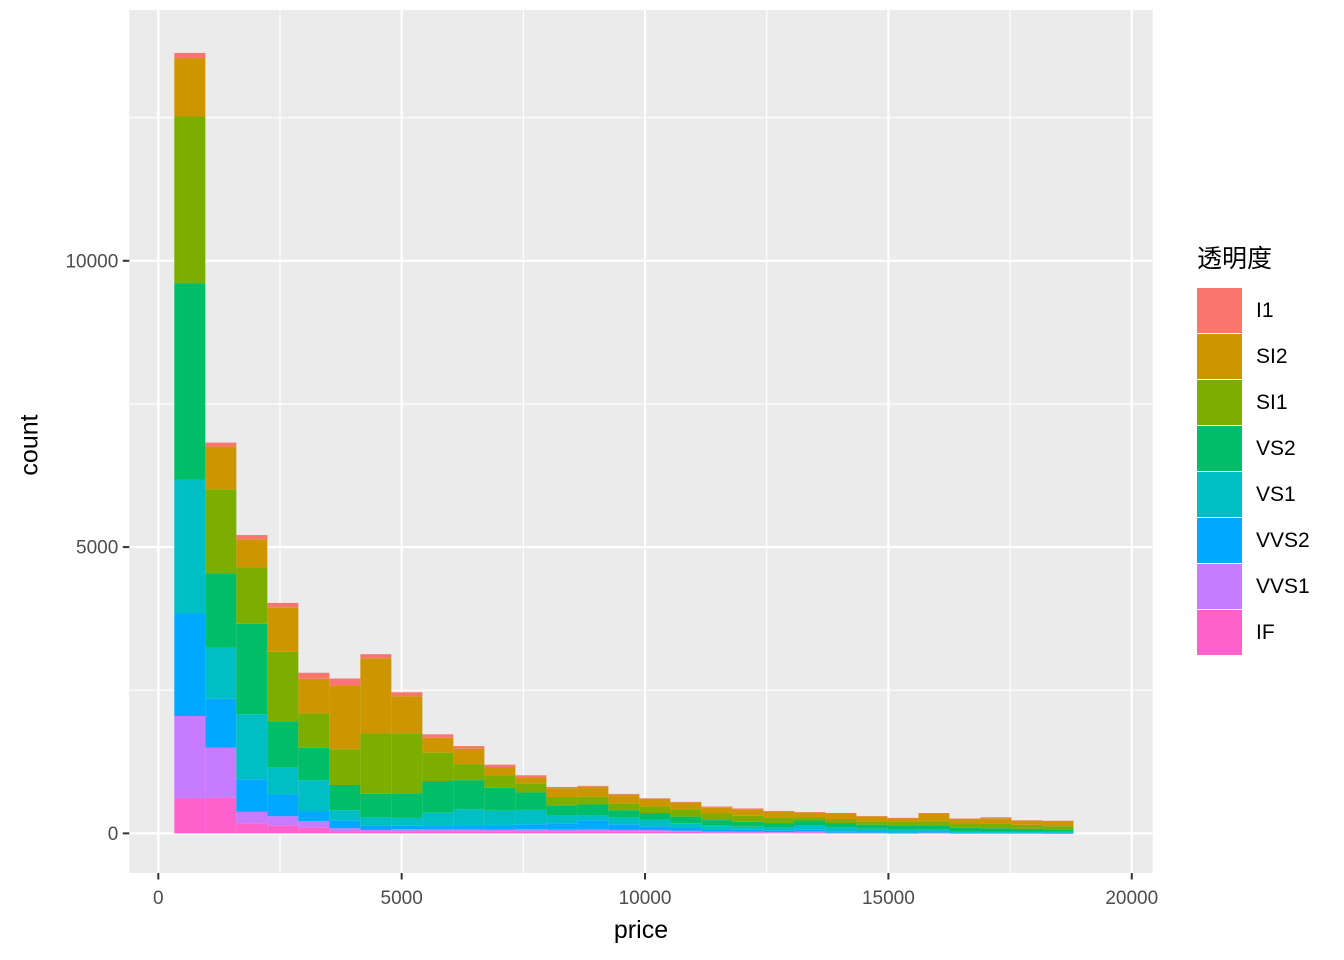 The width and height of the screenshot is (1344, 960). Describe the element at coordinates (1219, 356) in the screenshot. I see `legend-swatch-SI2` at that location.